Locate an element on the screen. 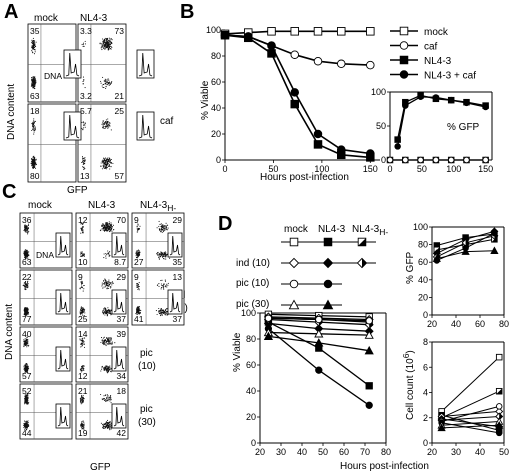  y-tick-label: 80 is located at coordinates (251, 339).